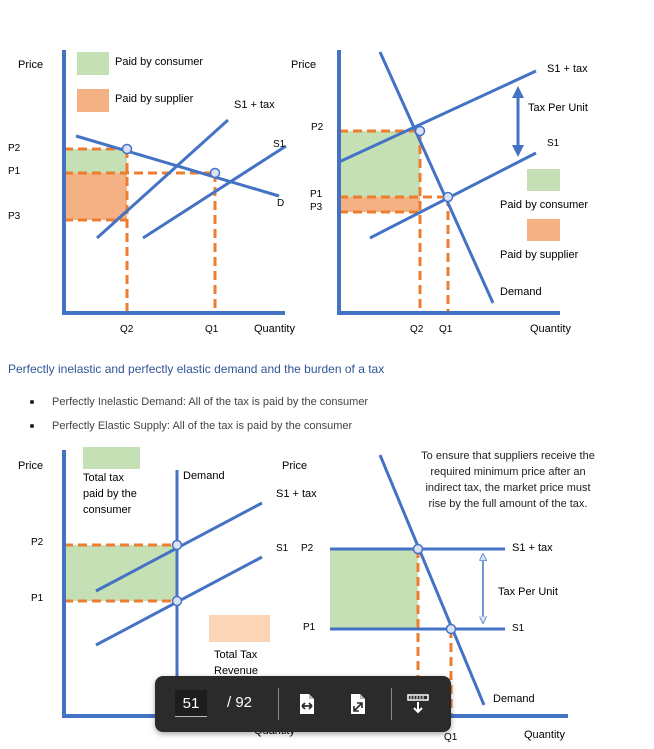  Describe the element at coordinates (282, 548) in the screenshot. I see `s1-left-label: S1` at that location.